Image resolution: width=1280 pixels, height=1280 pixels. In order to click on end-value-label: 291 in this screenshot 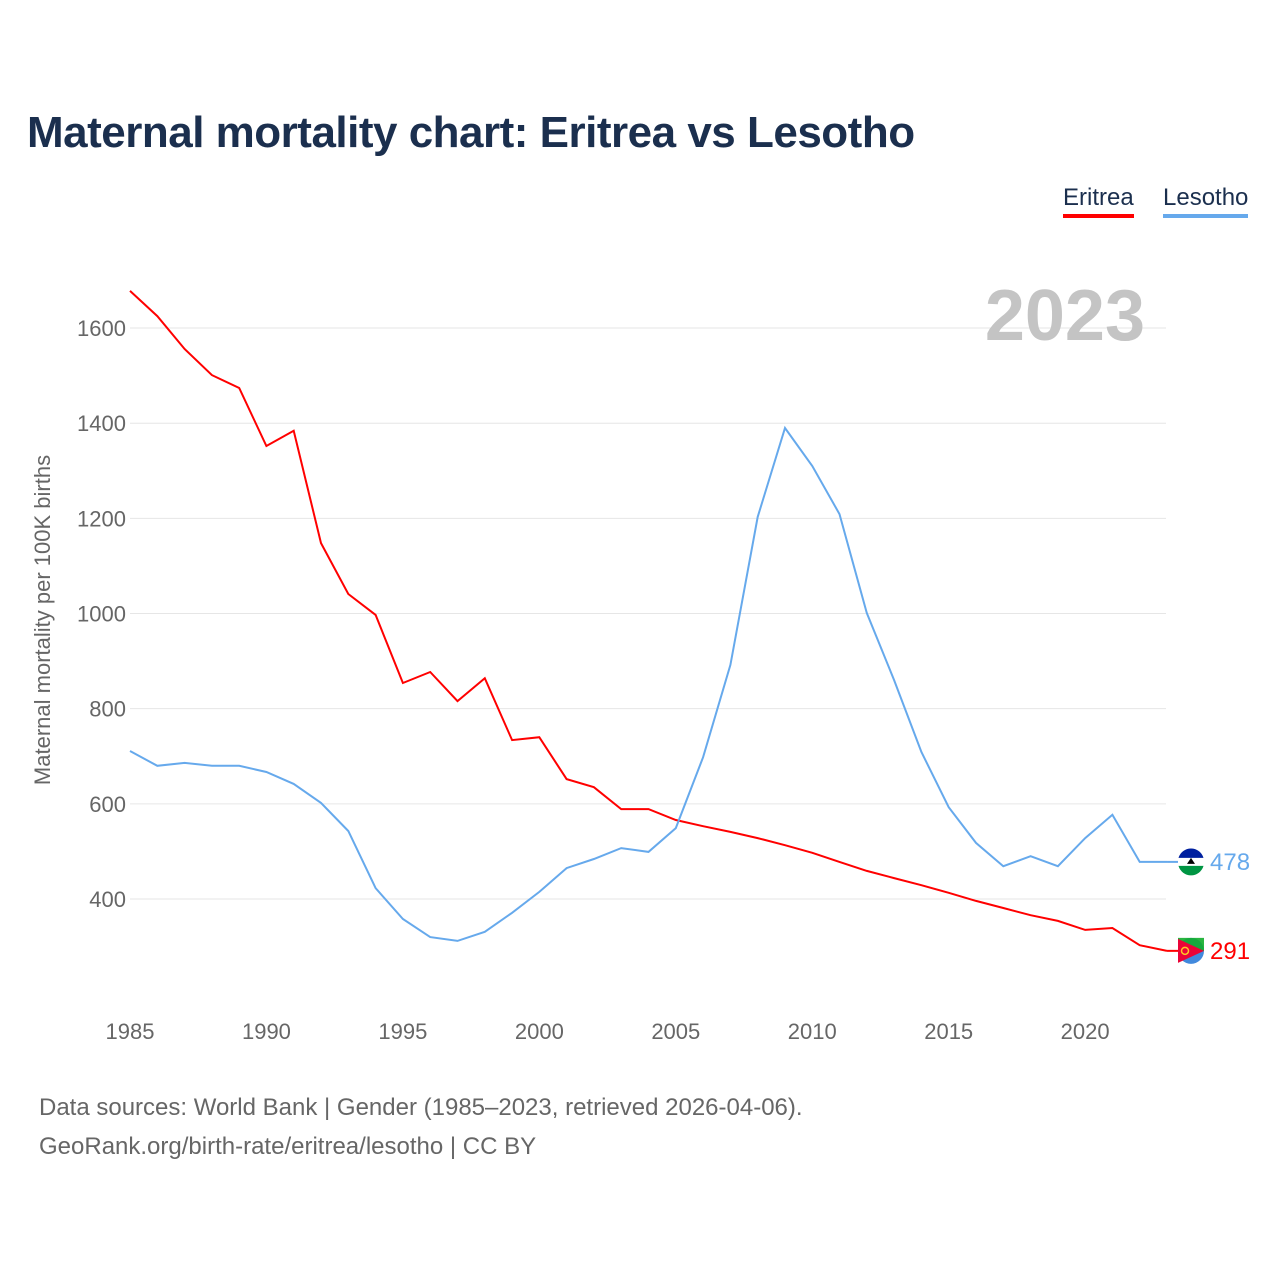, I will do `click(1230, 951)`.